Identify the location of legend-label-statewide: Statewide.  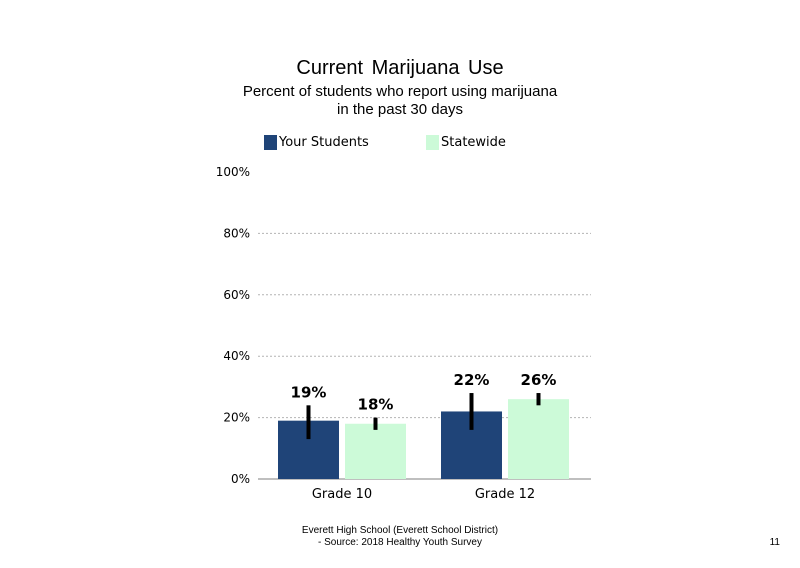
(473, 142).